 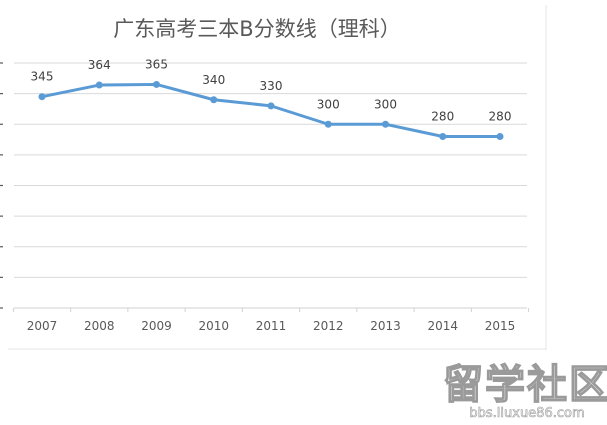 I want to click on x-tick-label: 2015, so click(x=500, y=326).